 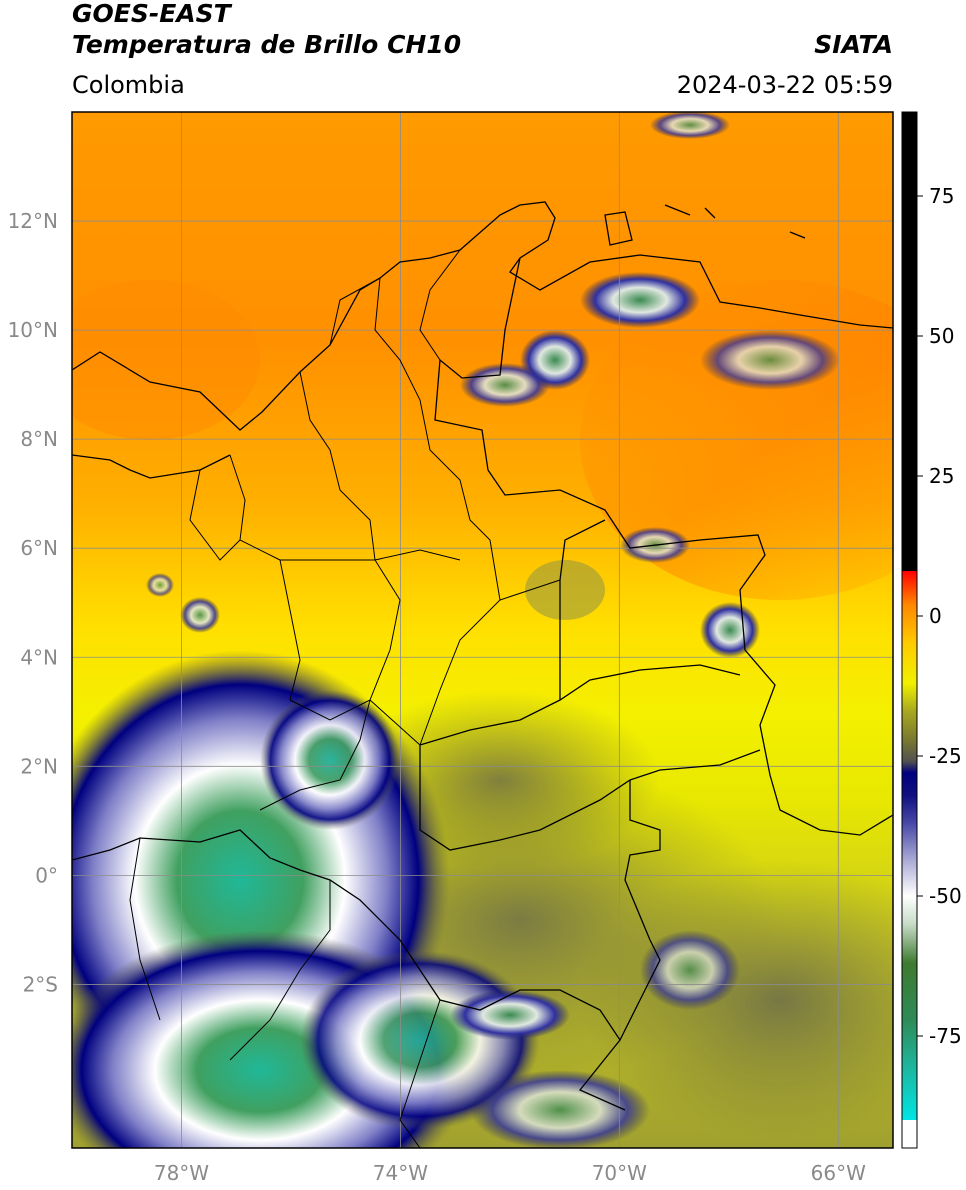 I want to click on organization-label: SIATA, so click(x=853, y=44).